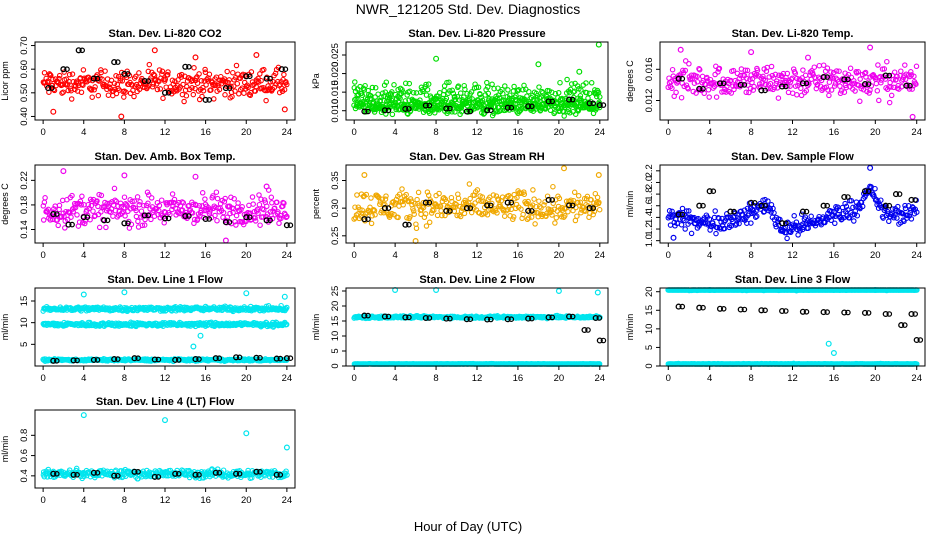  I want to click on panel-title-licortemp: Stan. Dev. Li-820 Temp., so click(793, 34).